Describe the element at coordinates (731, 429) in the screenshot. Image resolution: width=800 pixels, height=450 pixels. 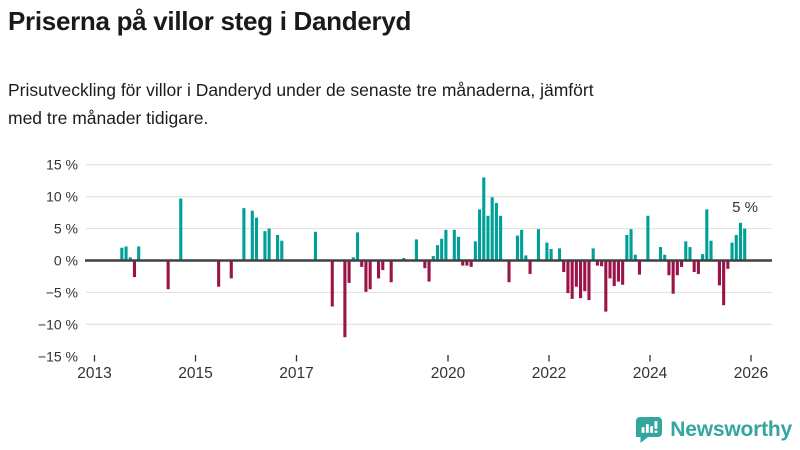
I see `newsworthy-wordmark: Newsworthy` at that location.